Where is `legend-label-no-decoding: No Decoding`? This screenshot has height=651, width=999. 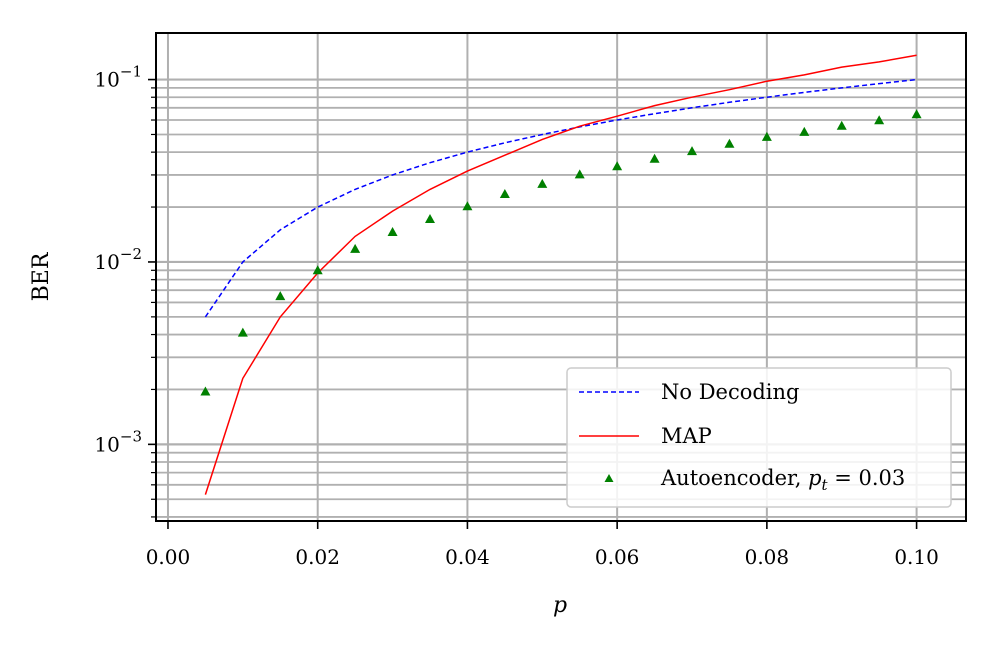 legend-label-no-decoding: No Decoding is located at coordinates (730, 392).